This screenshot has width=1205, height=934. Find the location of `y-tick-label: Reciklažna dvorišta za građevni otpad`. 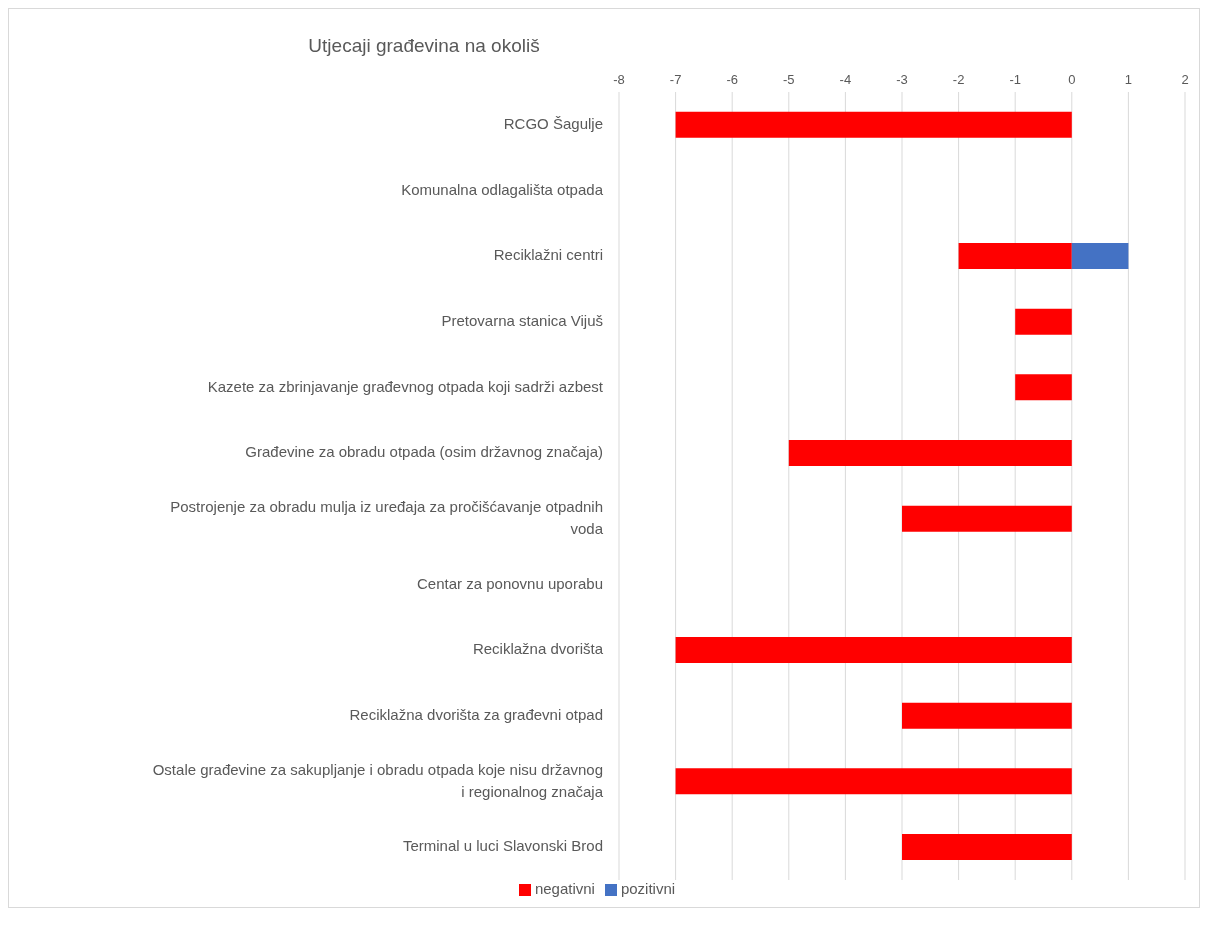

y-tick-label: Reciklažna dvorišta za građevni otpad is located at coordinates (476, 714).